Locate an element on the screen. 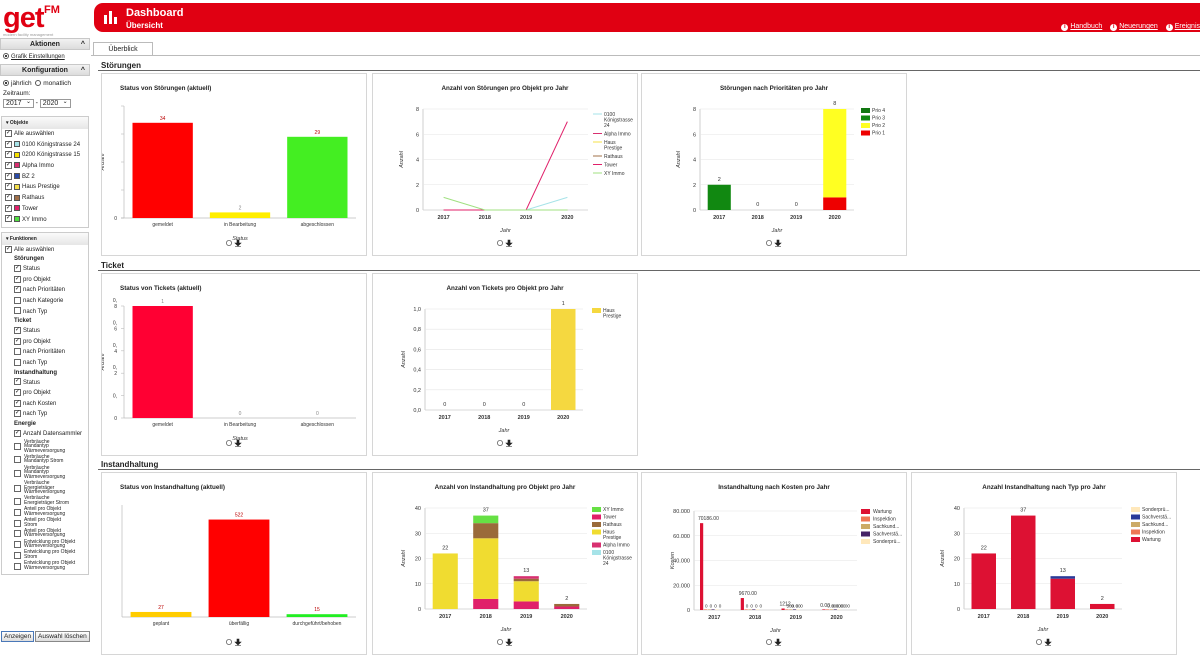 This screenshot has height=659, width=1200. function-label: Mandantyp is located at coordinates (36, 446).